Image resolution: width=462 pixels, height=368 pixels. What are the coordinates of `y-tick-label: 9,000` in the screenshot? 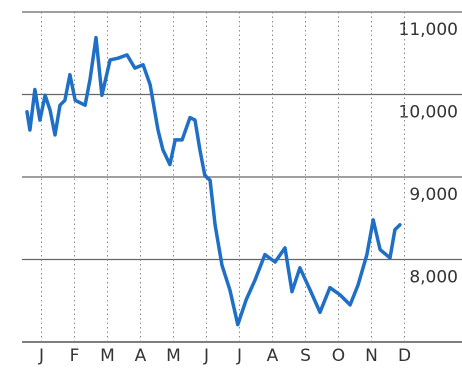 It's located at (433, 195).